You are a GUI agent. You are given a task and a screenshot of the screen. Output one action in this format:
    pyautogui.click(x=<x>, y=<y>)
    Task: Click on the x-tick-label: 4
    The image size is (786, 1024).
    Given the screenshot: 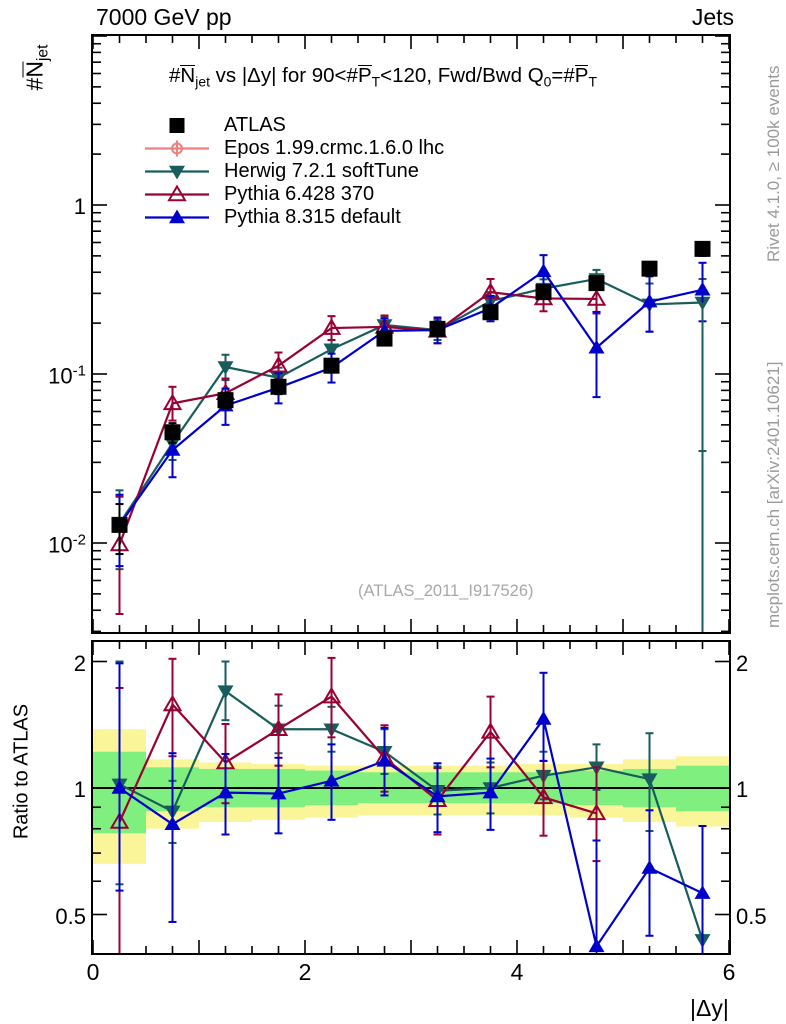 What is the action you would take?
    pyautogui.click(x=517, y=972)
    